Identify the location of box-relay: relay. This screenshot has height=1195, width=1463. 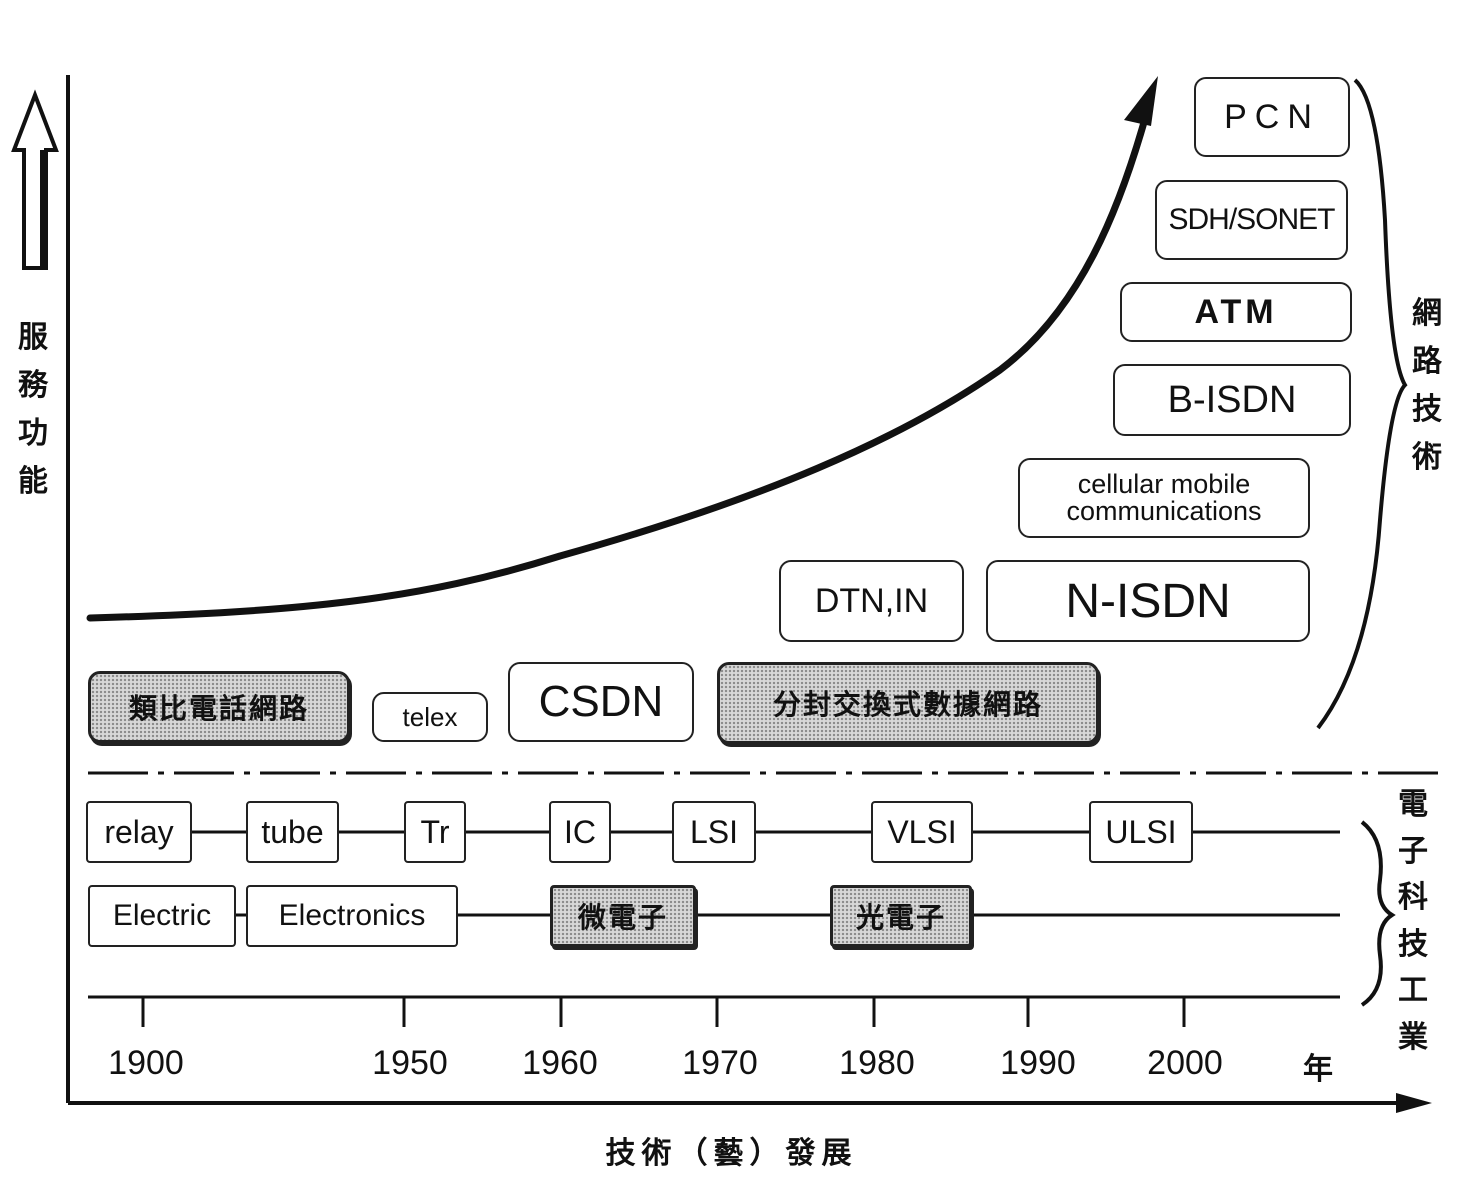
(139, 832).